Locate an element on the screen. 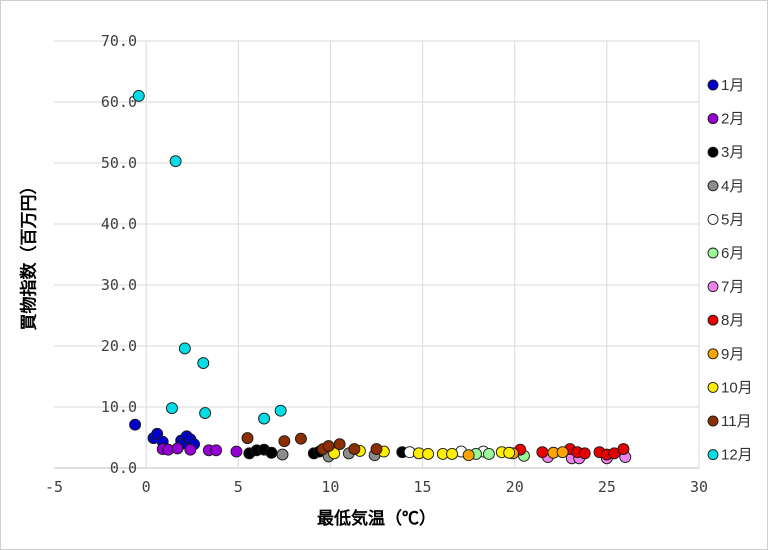  x-tick-label: 0 is located at coordinates (146, 487).